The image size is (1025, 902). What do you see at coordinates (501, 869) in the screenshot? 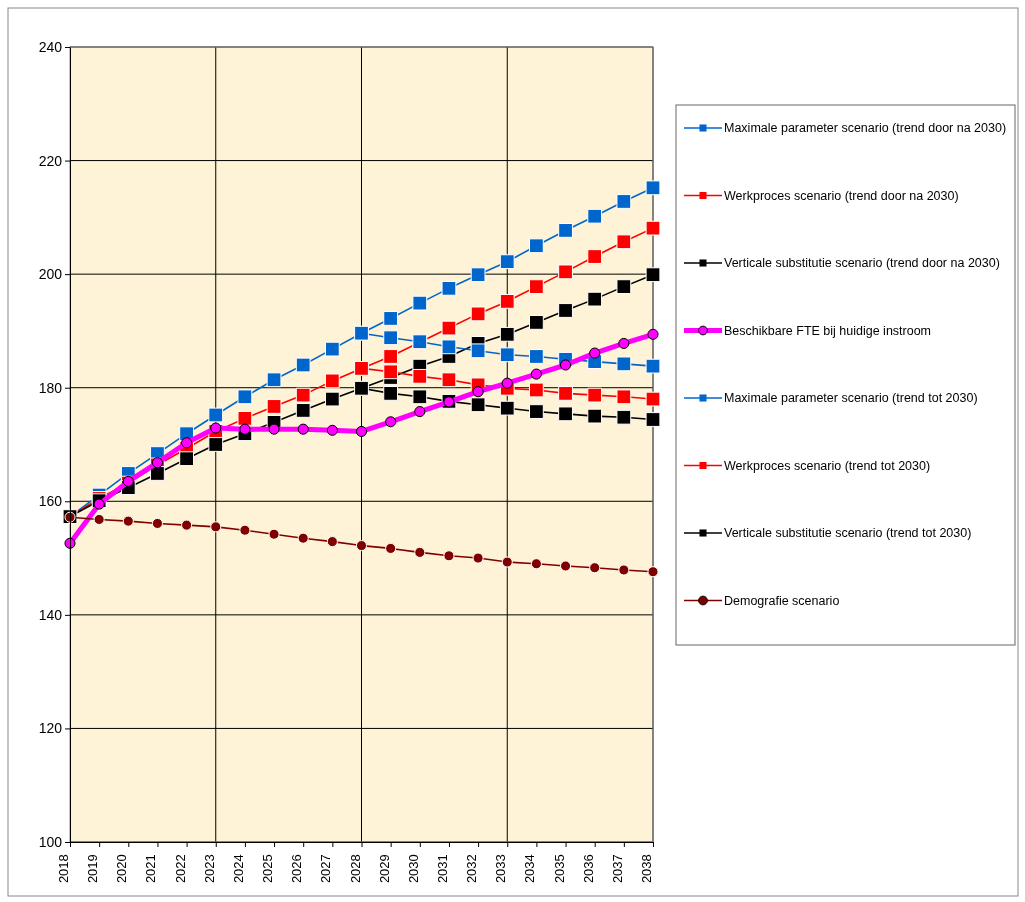
I see `x-tick-label: 2033` at bounding box center [501, 869].